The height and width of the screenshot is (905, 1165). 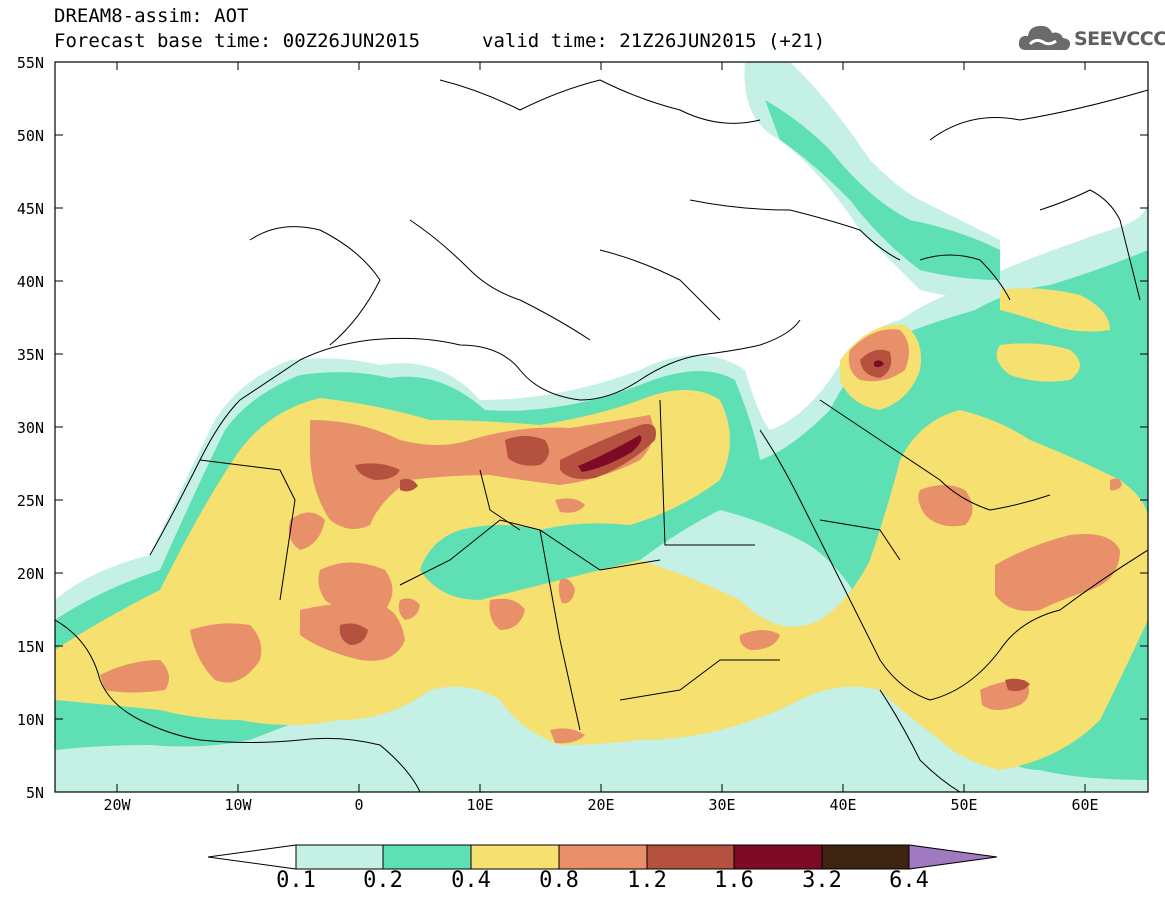 I want to click on lat-label-20n: 20N, so click(x=30, y=574).